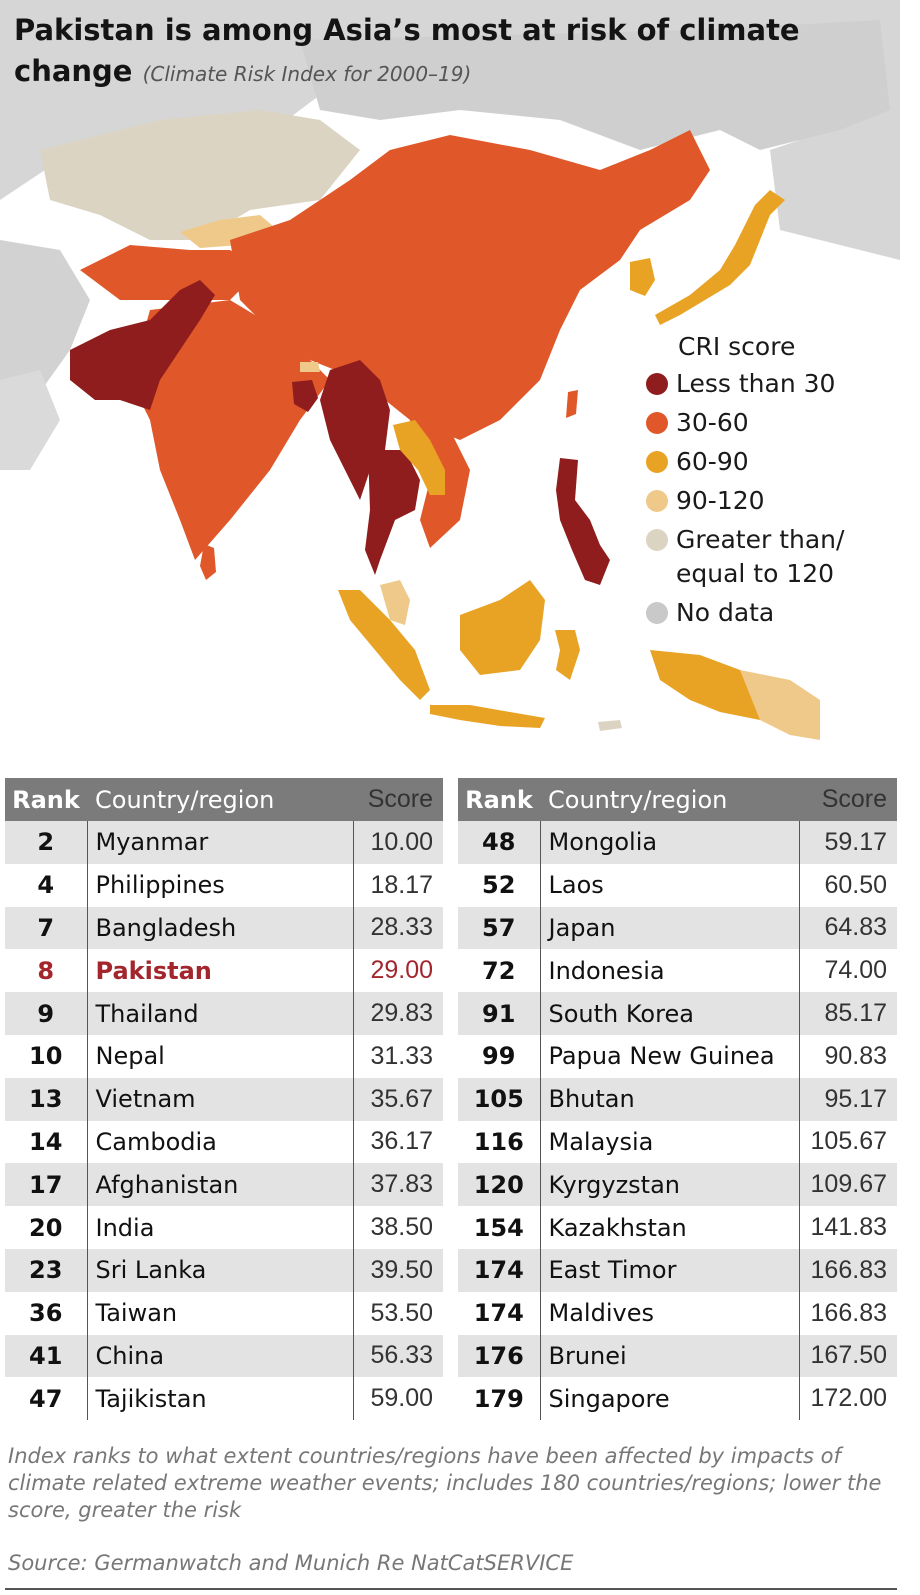 Image resolution: width=920 pixels, height=1595 pixels. I want to click on rank-cell: 116, so click(499, 1142).